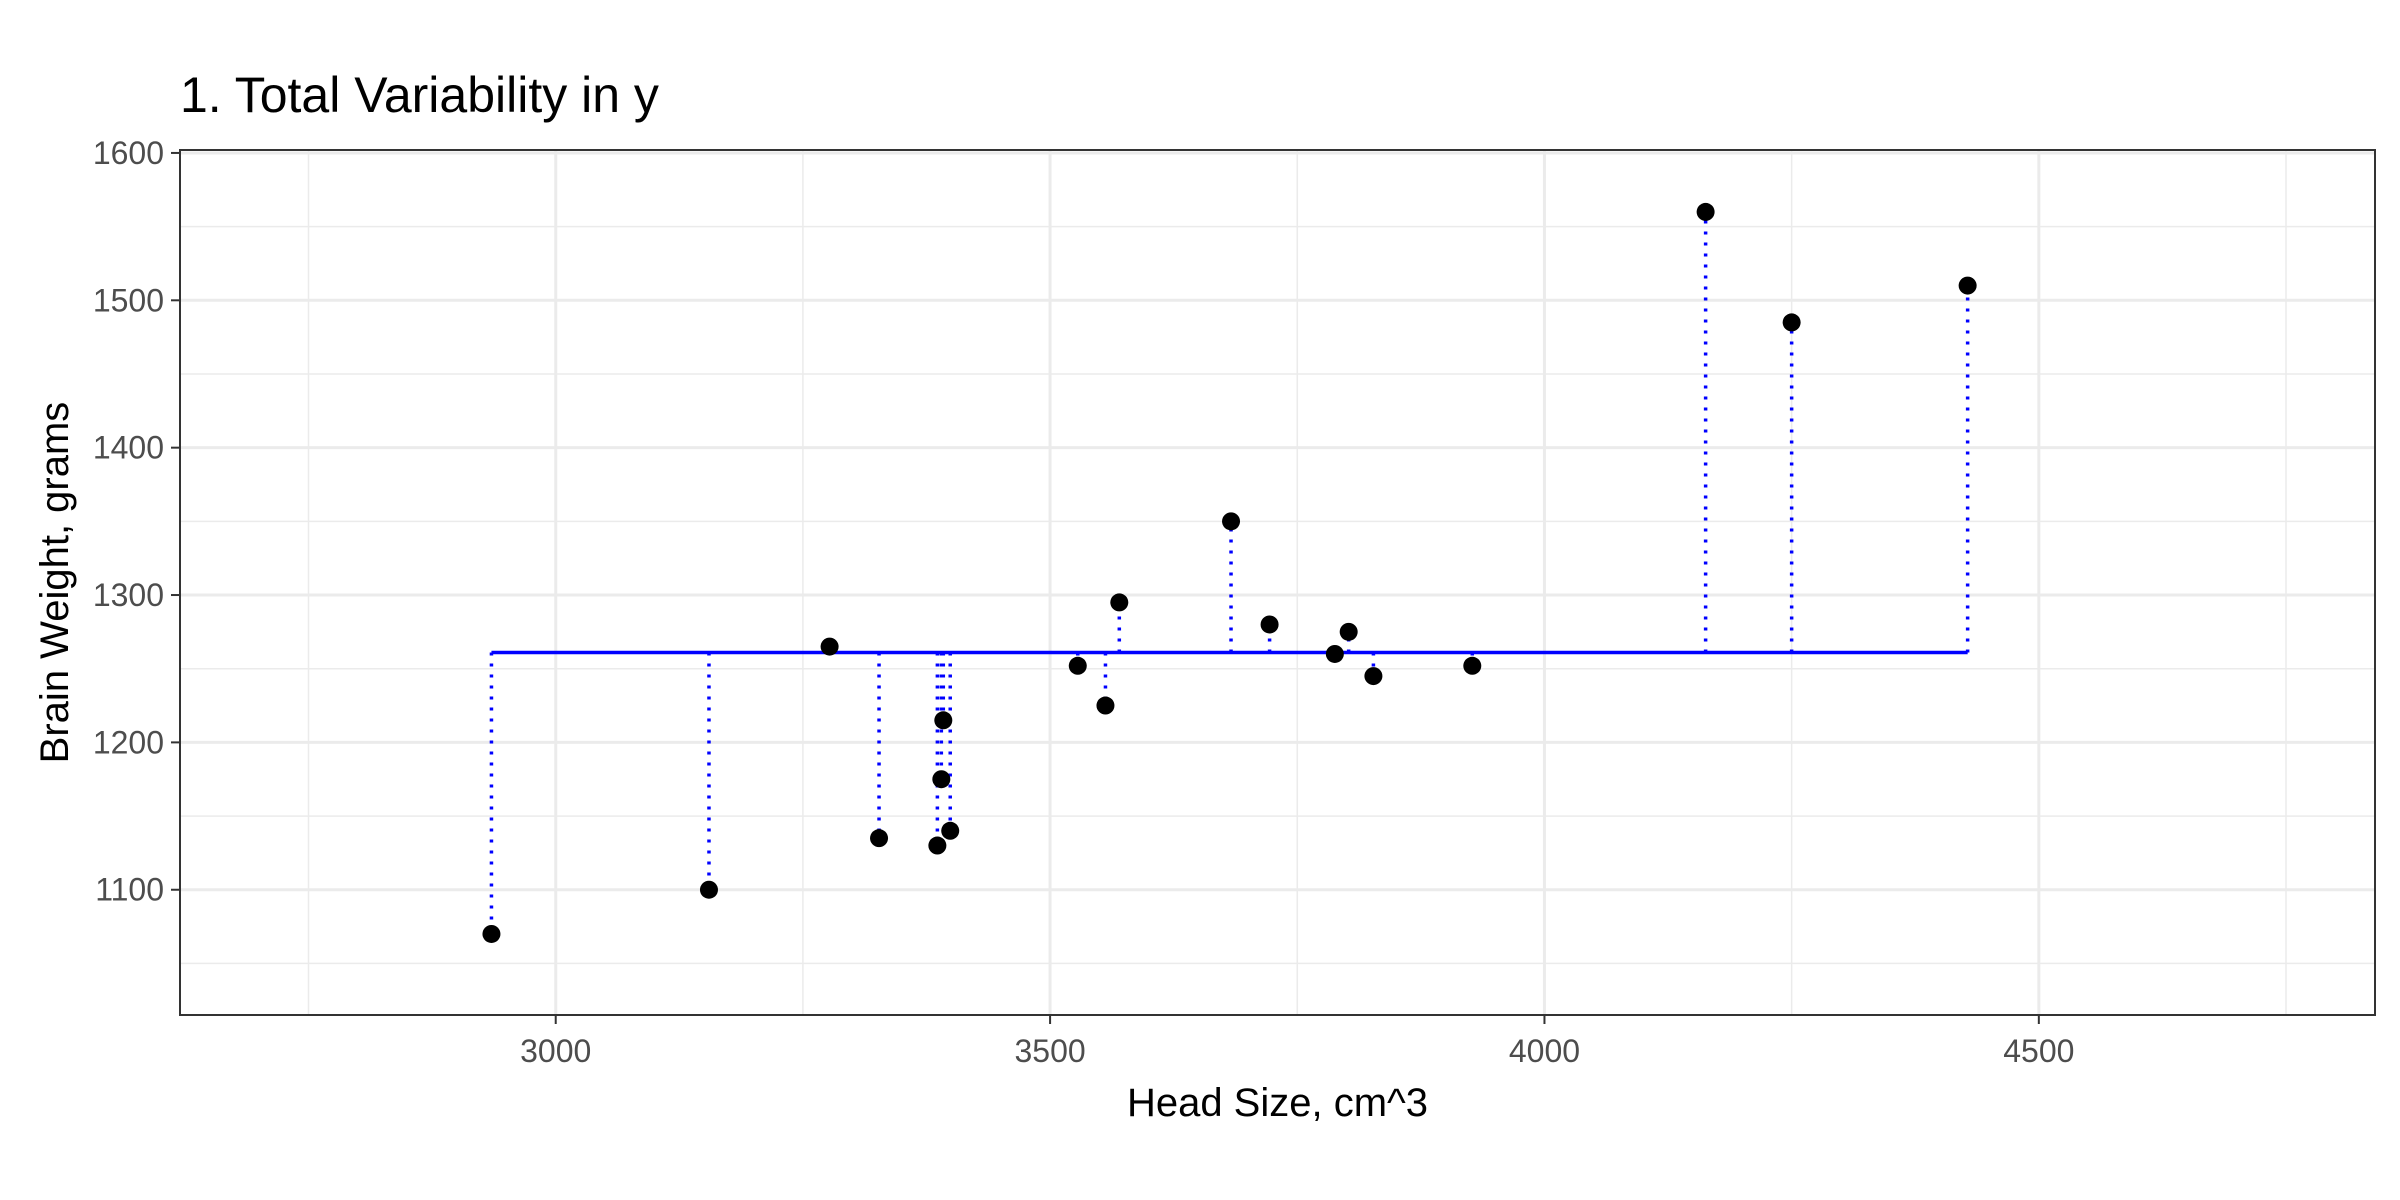 The width and height of the screenshot is (2400, 1200). What do you see at coordinates (128, 595) in the screenshot?
I see `y-tick-label: 1300` at bounding box center [128, 595].